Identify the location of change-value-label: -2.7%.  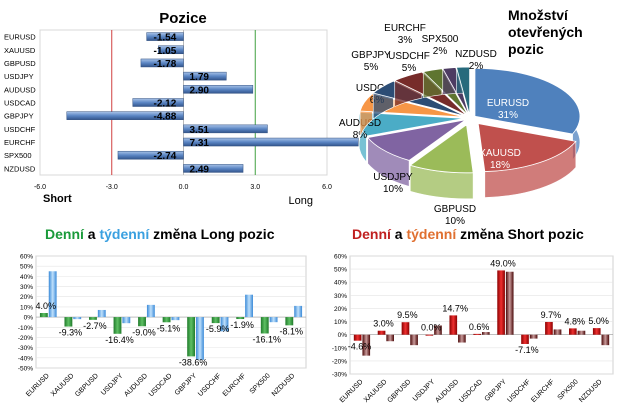
(95, 326).